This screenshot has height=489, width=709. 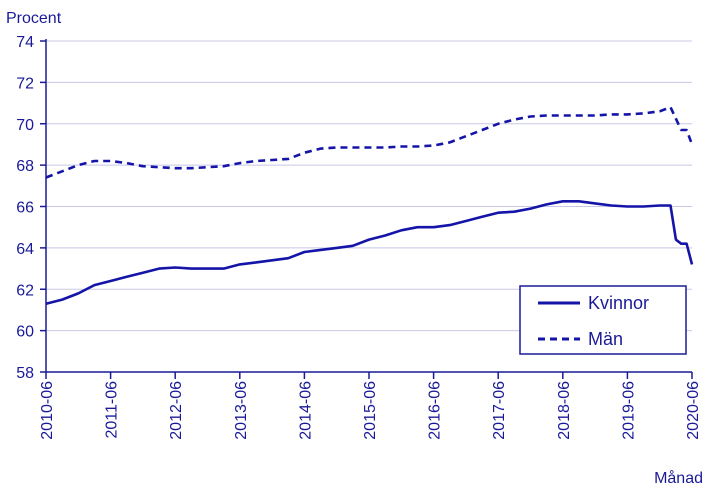 I want to click on y-tick-label: 74, so click(x=25, y=42).